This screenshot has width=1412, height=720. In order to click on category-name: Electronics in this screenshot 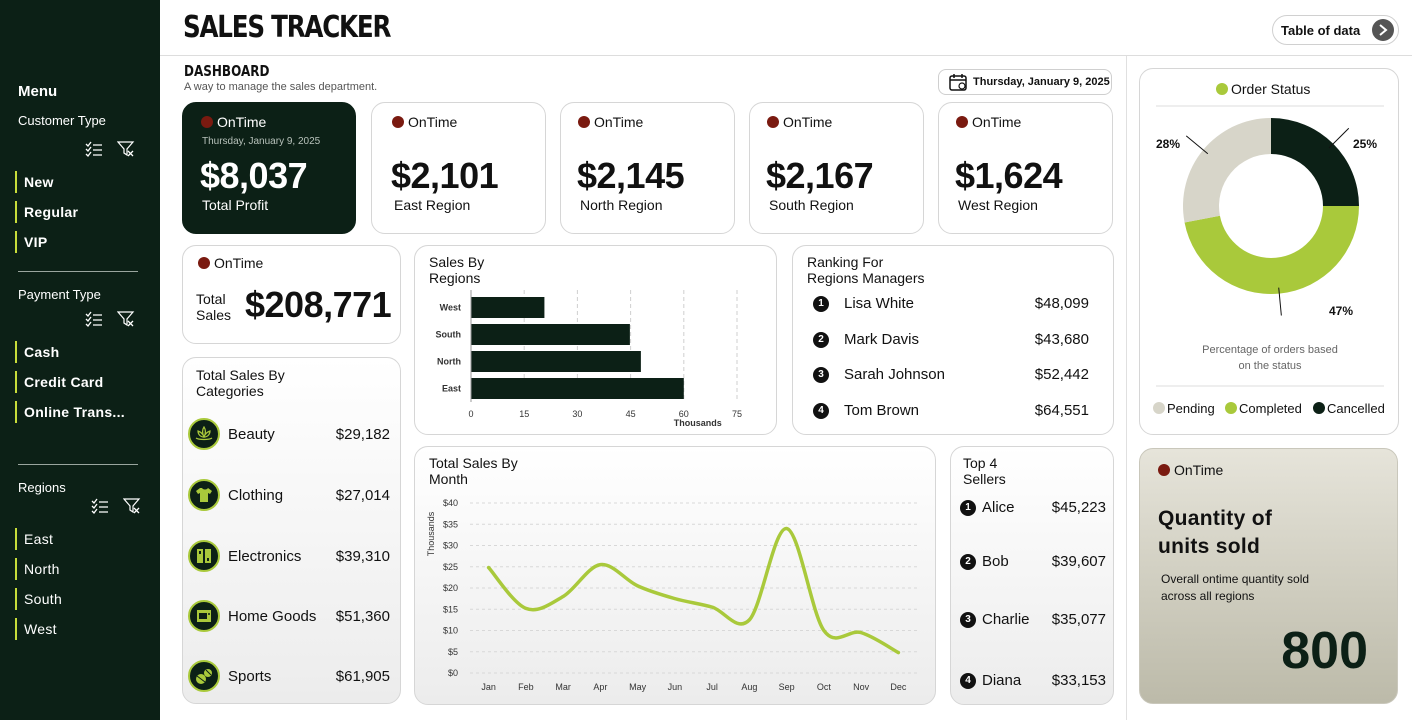, I will do `click(265, 556)`.